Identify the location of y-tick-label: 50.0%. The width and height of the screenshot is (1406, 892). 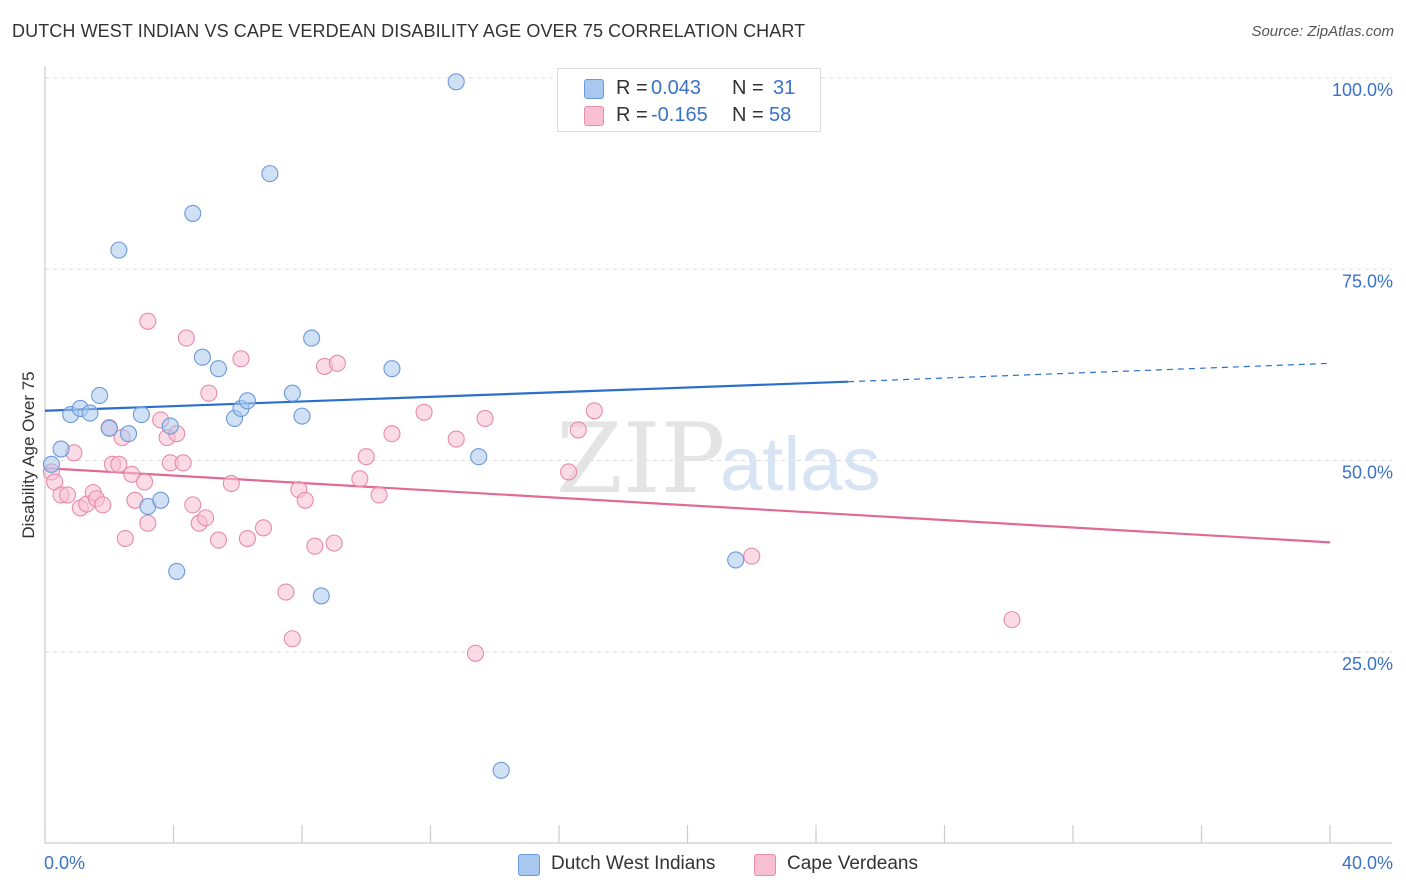
(1367, 473).